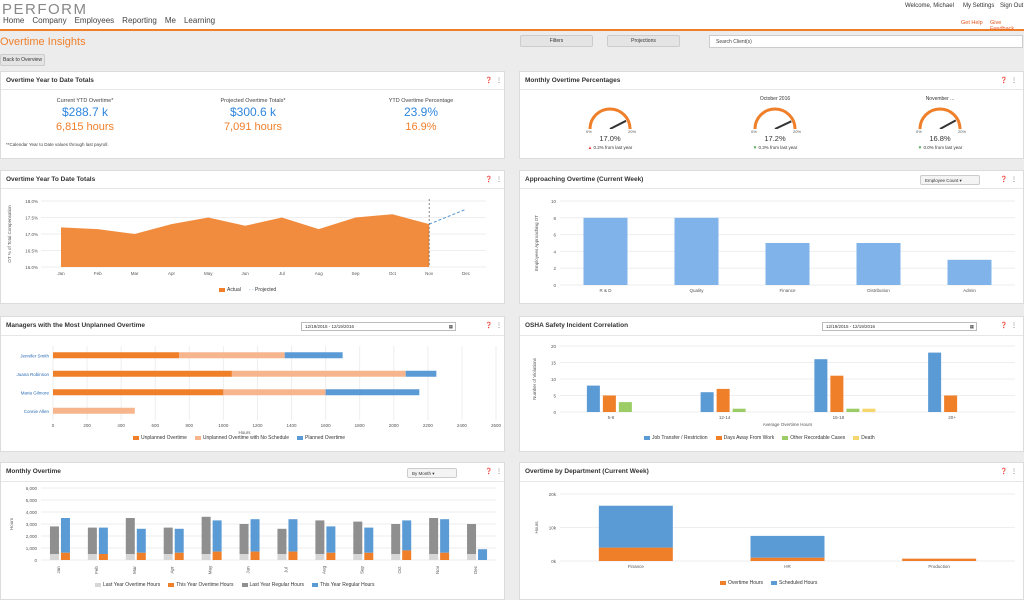 This screenshot has height=600, width=1024. I want to click on legend-ly-regular: Last Year Regular Hours, so click(272, 585).